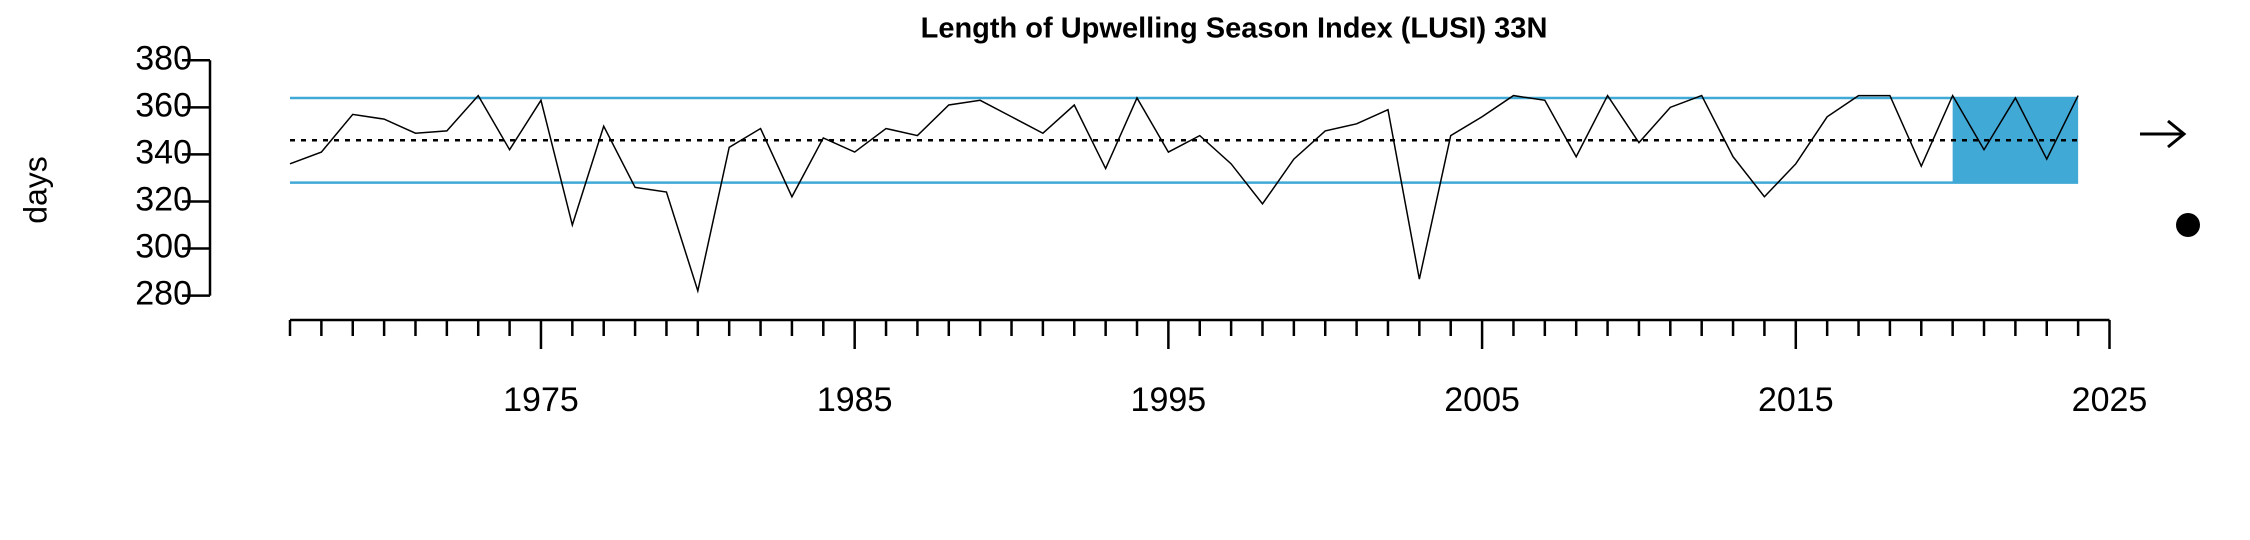 Image resolution: width=2250 pixels, height=540 pixels. I want to click on y-tick-label: 300, so click(163, 247).